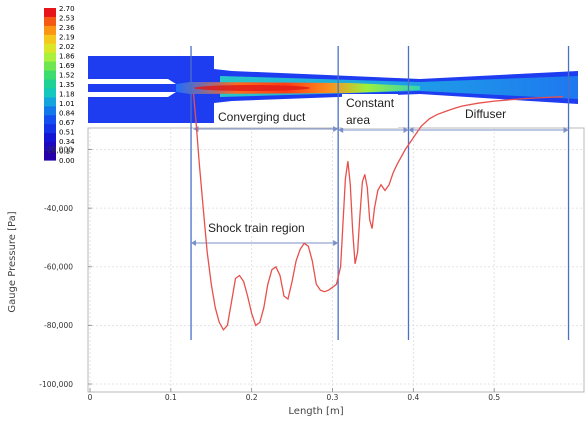  I want to click on colorbar-label: 0.67, so click(67, 123).